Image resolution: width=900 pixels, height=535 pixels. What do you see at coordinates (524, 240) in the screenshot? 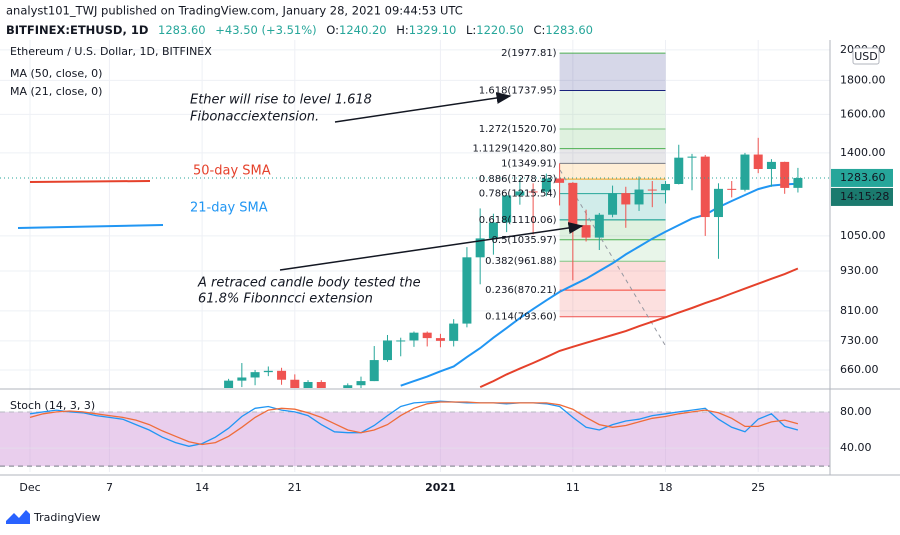
I see `fib-label: 0.5(1035.97)` at bounding box center [524, 240].